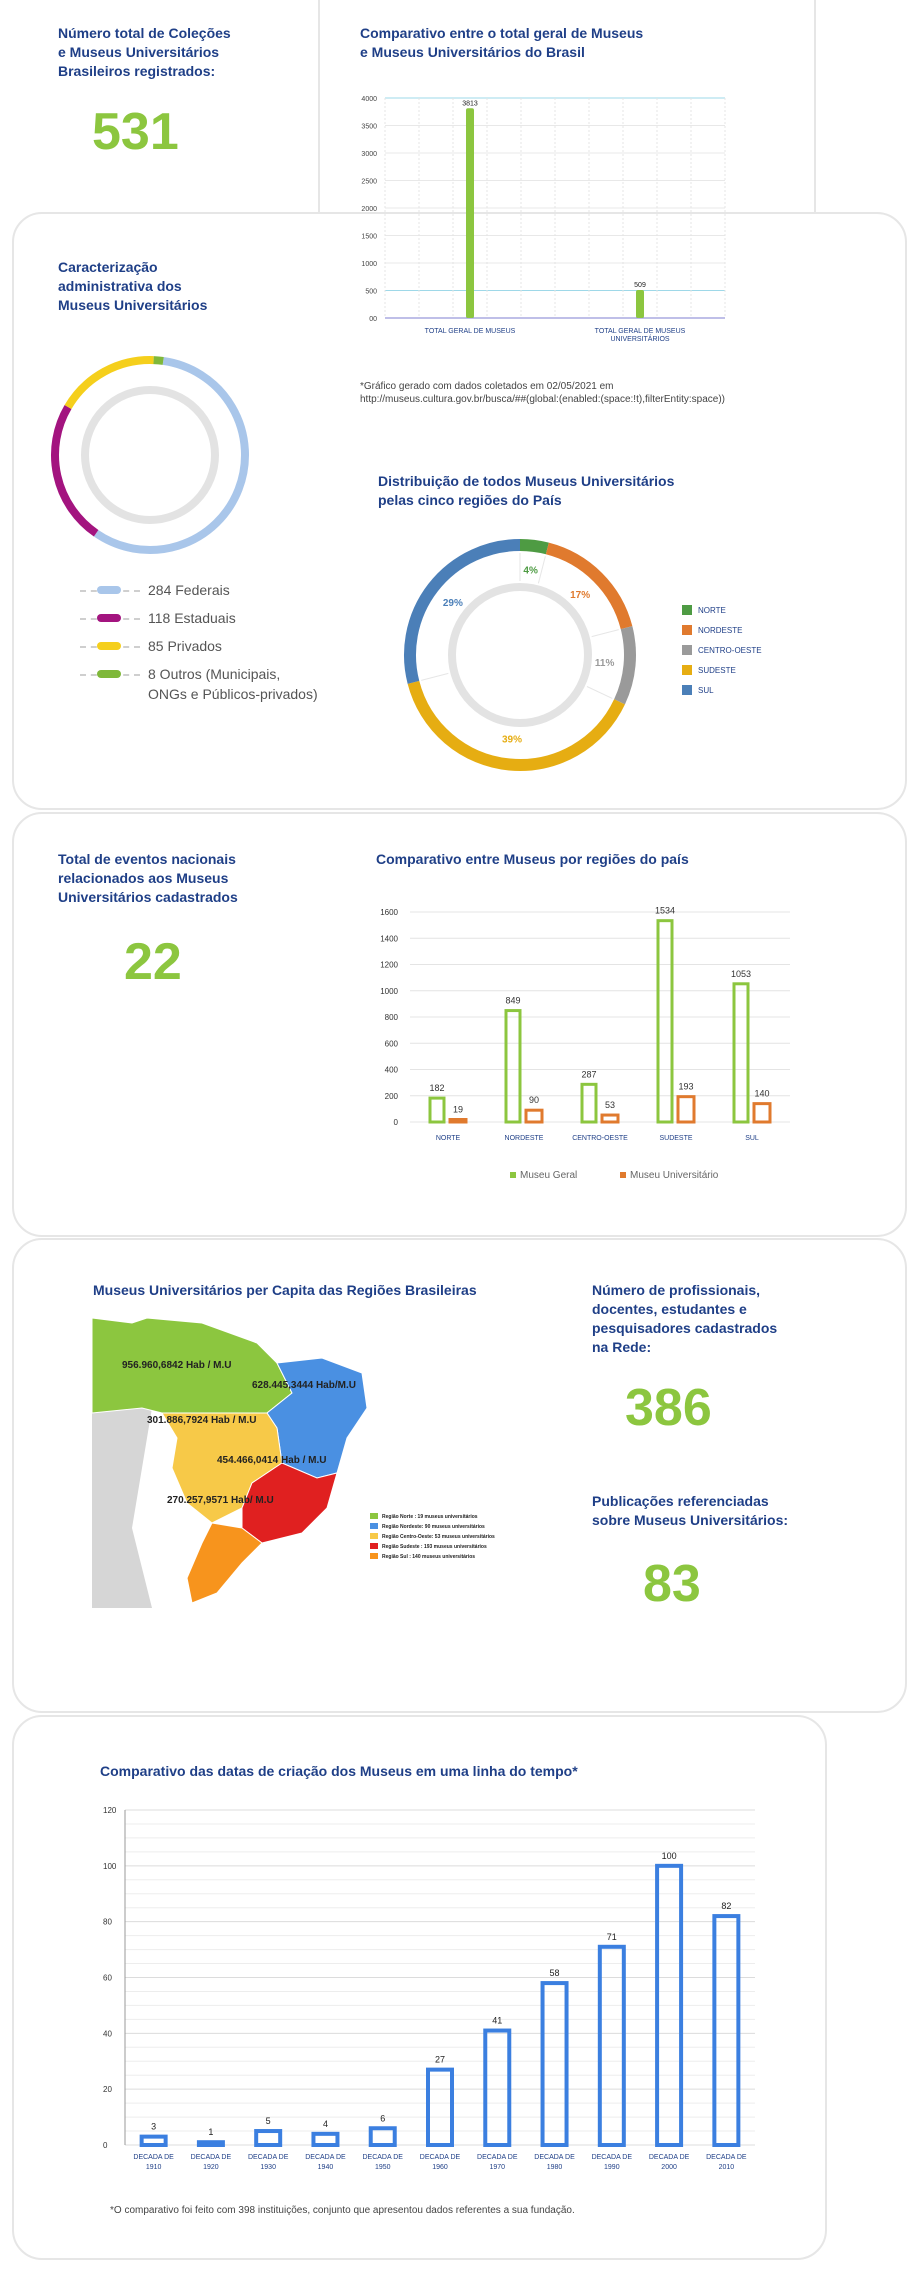 This screenshot has width=908, height=2279. What do you see at coordinates (369, 182) in the screenshot?
I see `chart1-ytick: 2500` at bounding box center [369, 182].